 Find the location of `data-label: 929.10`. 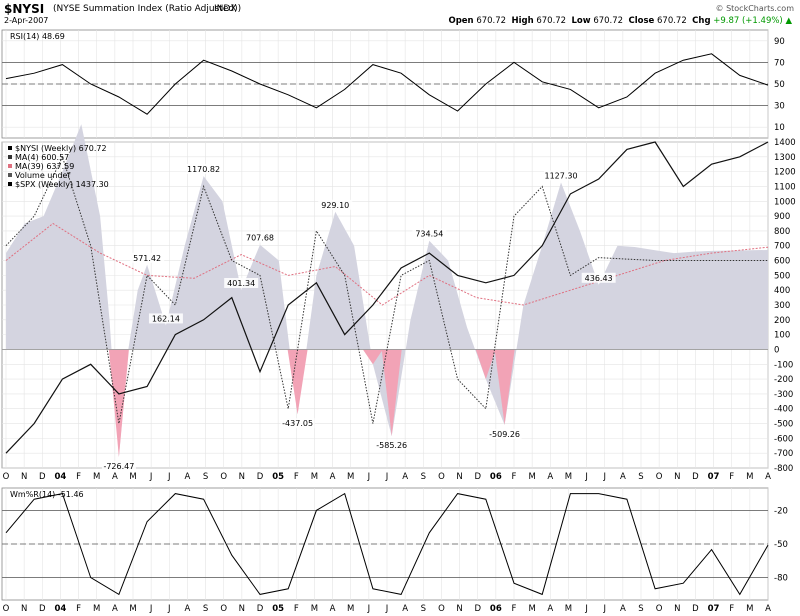

data-label: 929.10 is located at coordinates (335, 205).